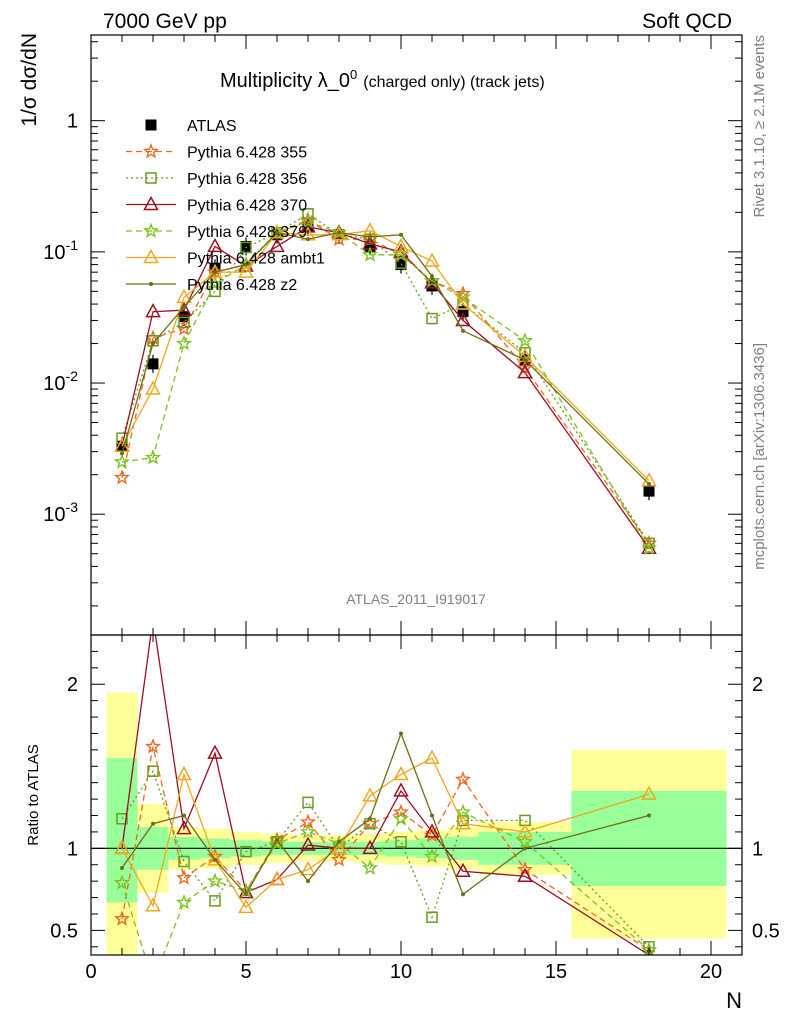  I want to click on y-axis-label-ratio: Ratio to ATLAS, so click(33, 794).